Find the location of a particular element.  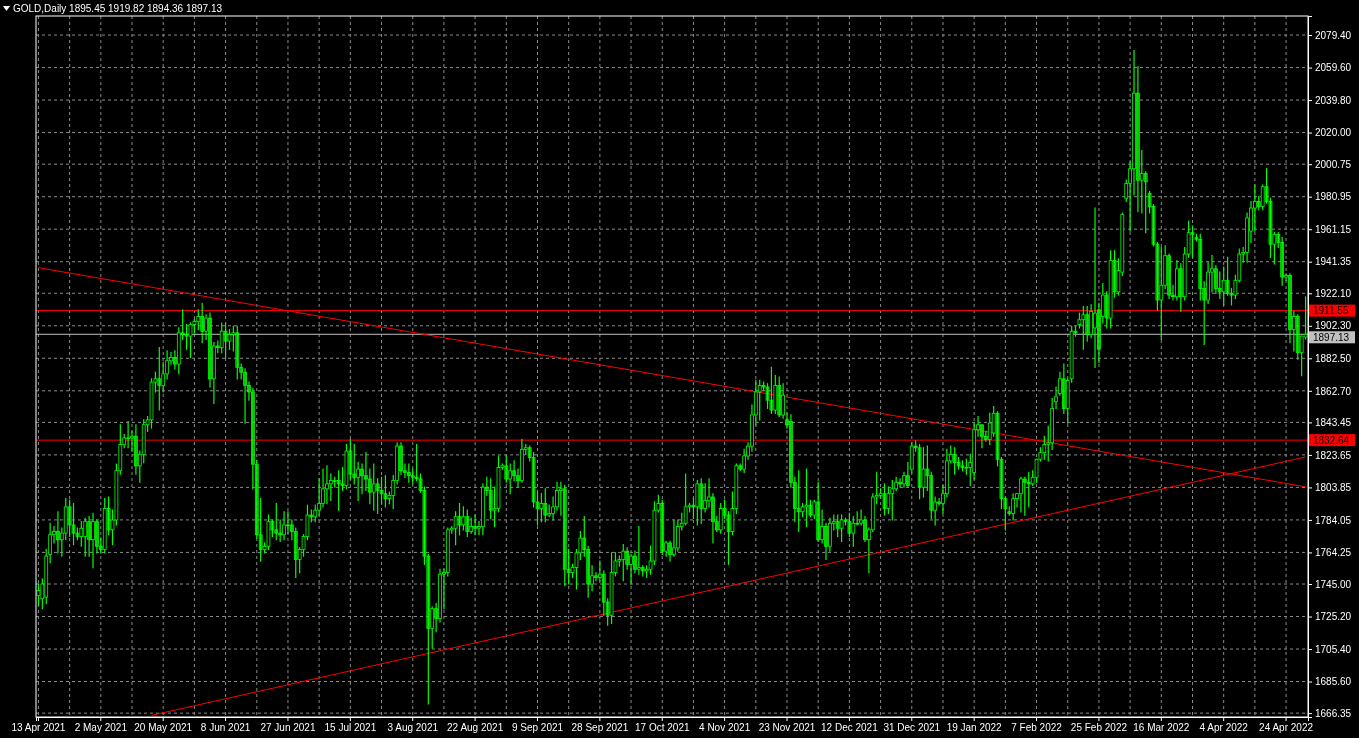

y-tick-label: 1784.05 is located at coordinates (1333, 520).